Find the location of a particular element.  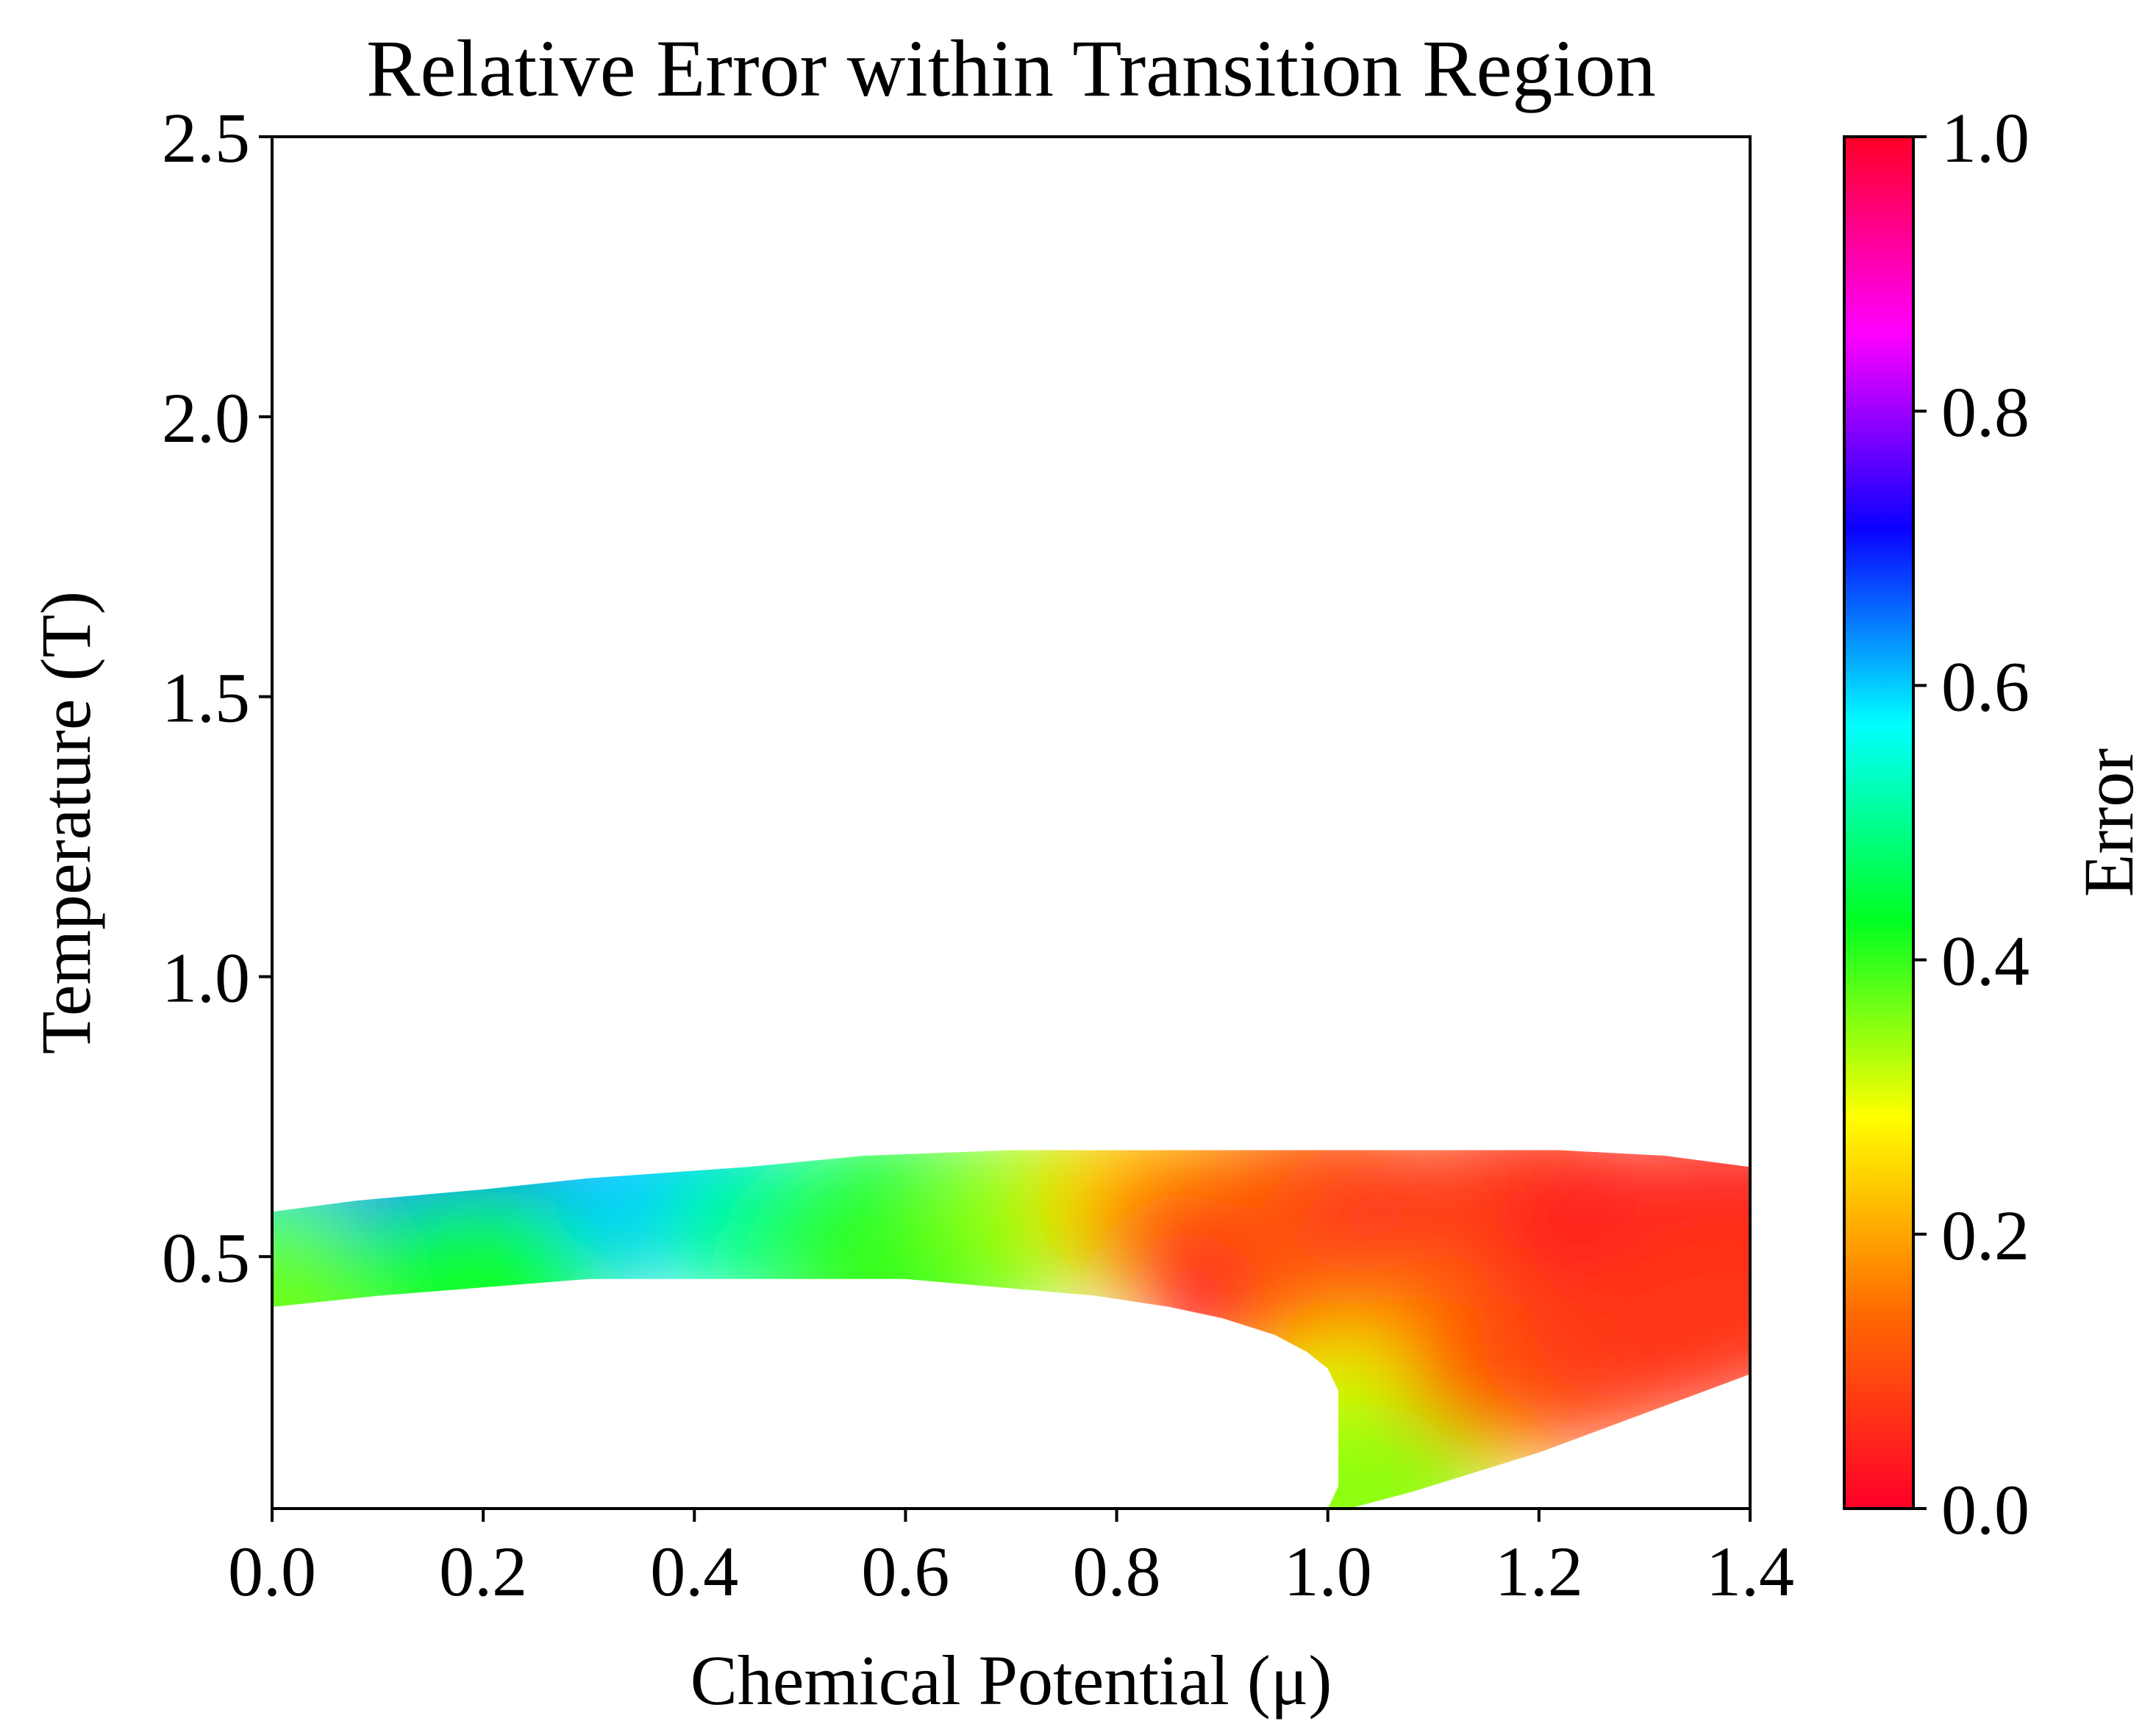

y-axis: 0.5 1.0 1.5 2.0 2.5 is located at coordinates (217, 698).